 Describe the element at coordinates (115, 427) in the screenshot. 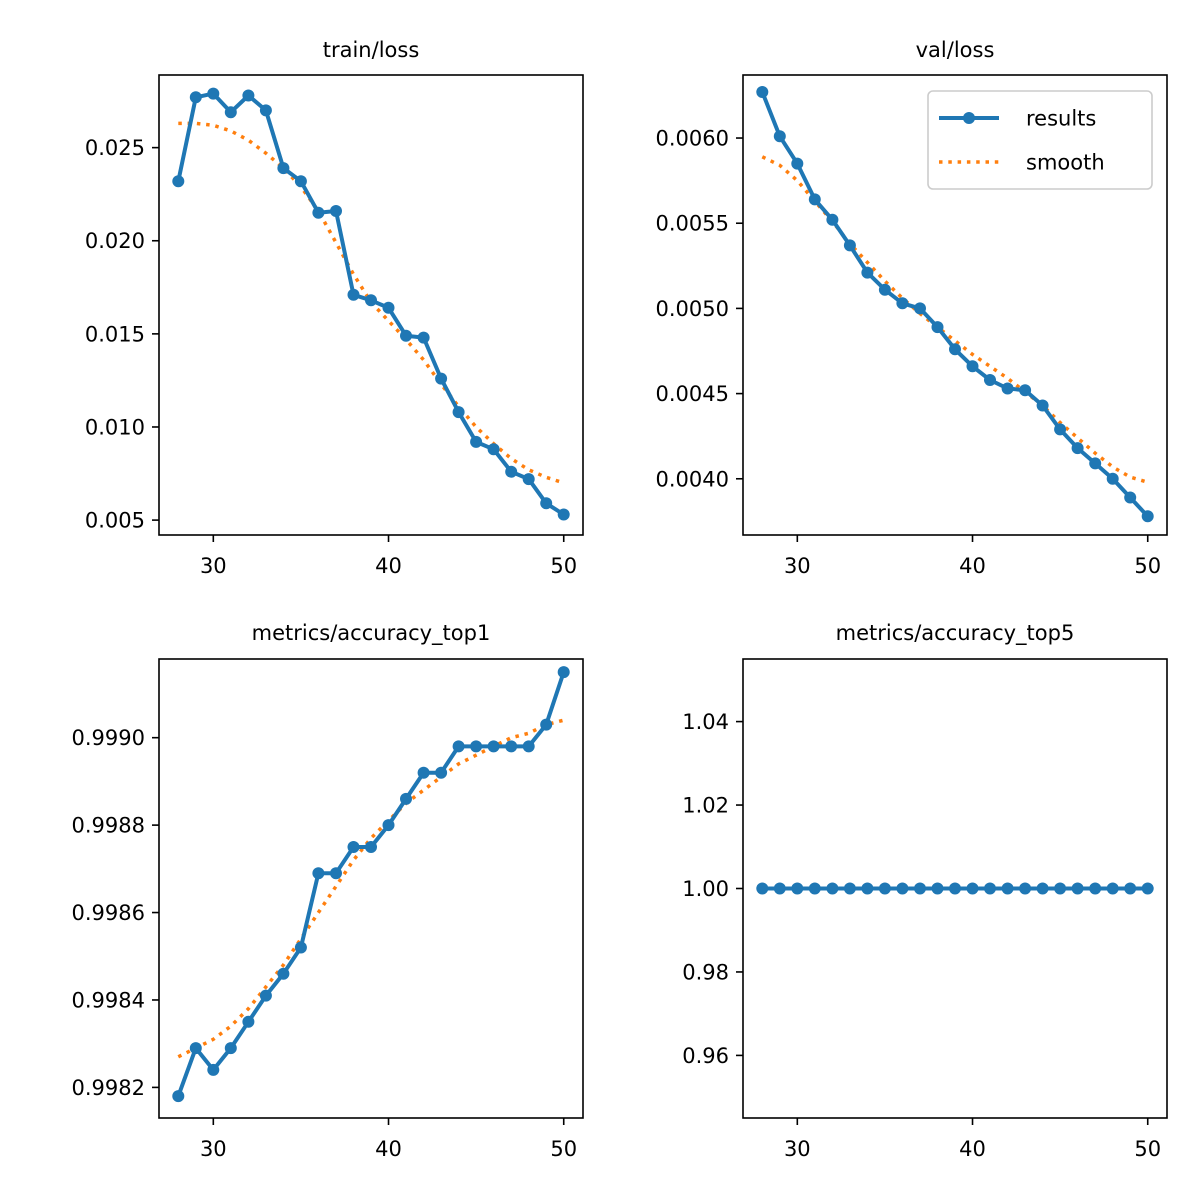

I see `y-tick-label: 0.010` at that location.